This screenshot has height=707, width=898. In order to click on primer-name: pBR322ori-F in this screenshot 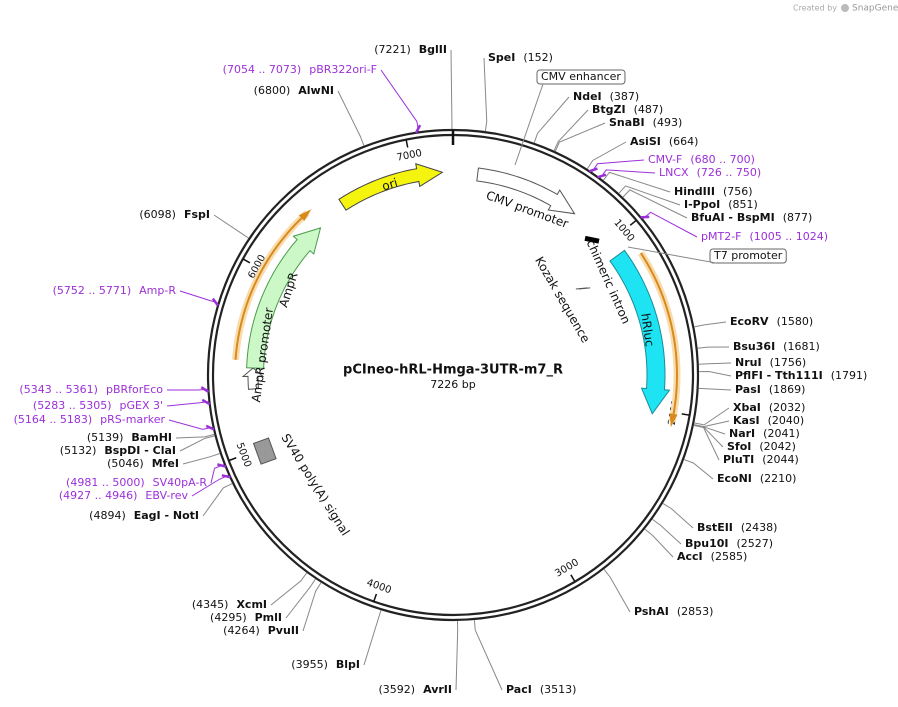, I will do `click(343, 69)`.